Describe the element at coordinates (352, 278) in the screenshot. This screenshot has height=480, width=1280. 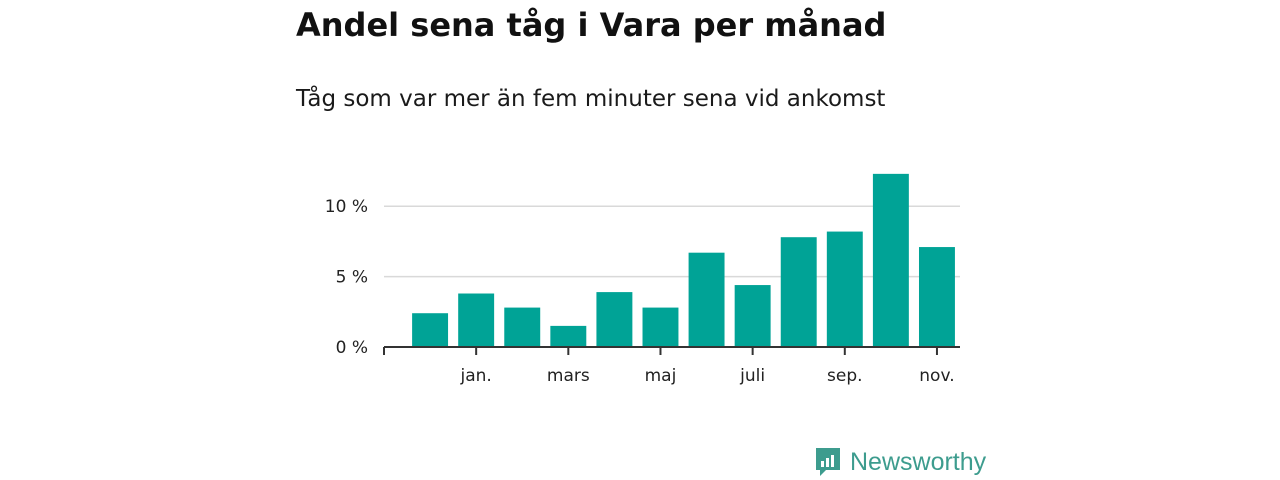
I see `y-tick-label: 5 %` at that location.